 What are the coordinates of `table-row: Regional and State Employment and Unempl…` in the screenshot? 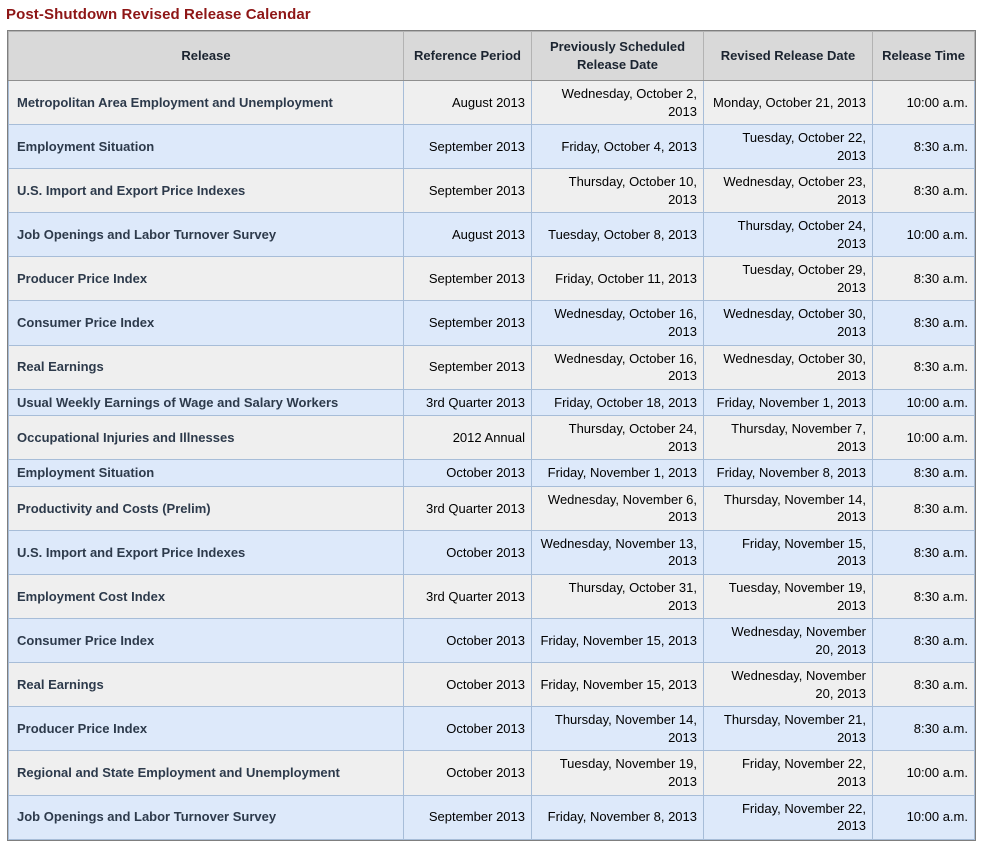 It's located at (491, 773).